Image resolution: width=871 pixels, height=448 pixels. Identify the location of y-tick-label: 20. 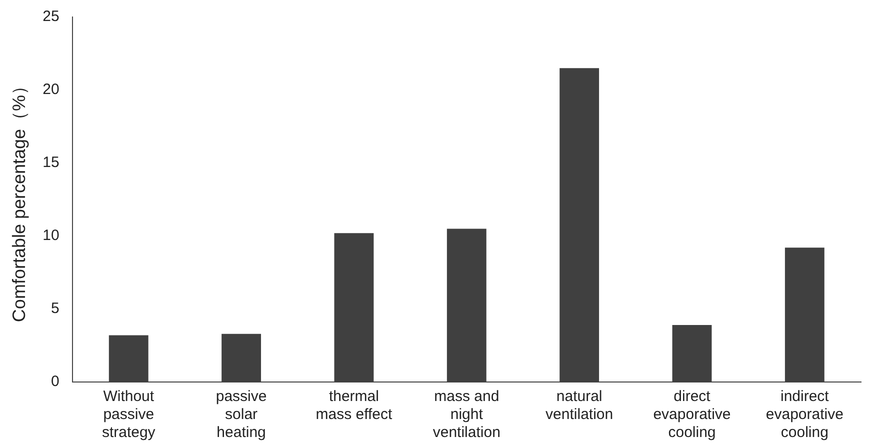
(51, 89).